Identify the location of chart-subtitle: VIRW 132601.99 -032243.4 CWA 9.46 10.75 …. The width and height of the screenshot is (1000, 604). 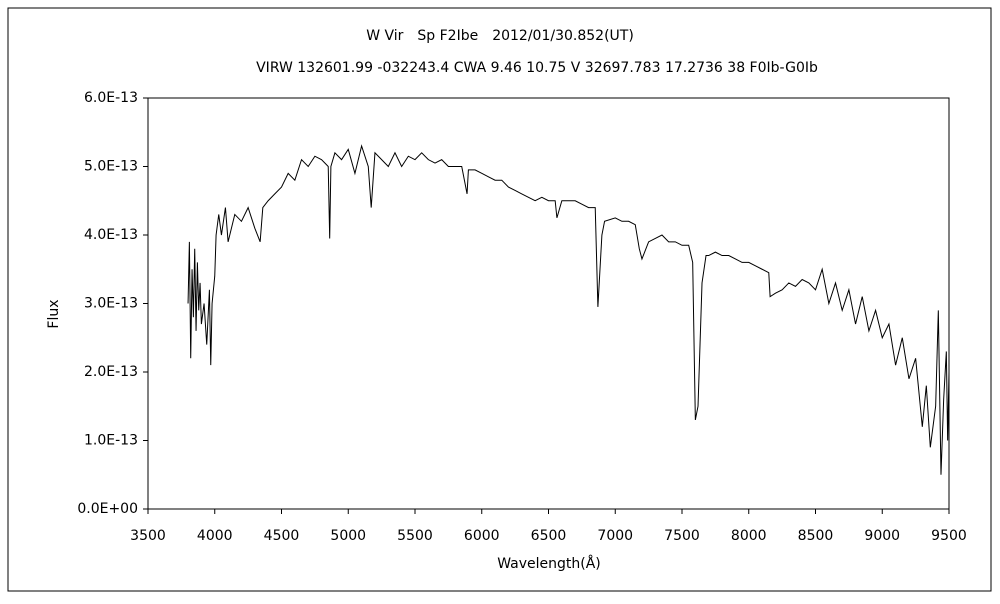
(537, 68).